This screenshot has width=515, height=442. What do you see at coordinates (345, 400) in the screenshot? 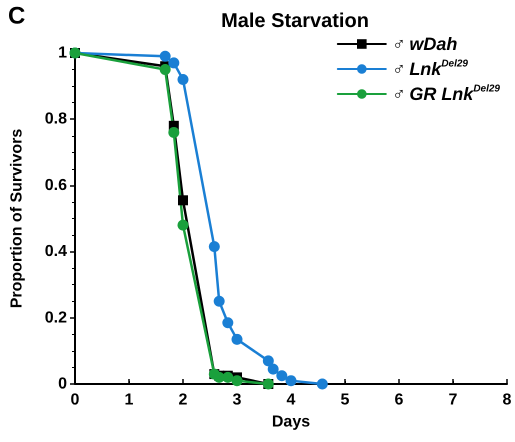
I see `x-tick-label: 5` at bounding box center [345, 400].